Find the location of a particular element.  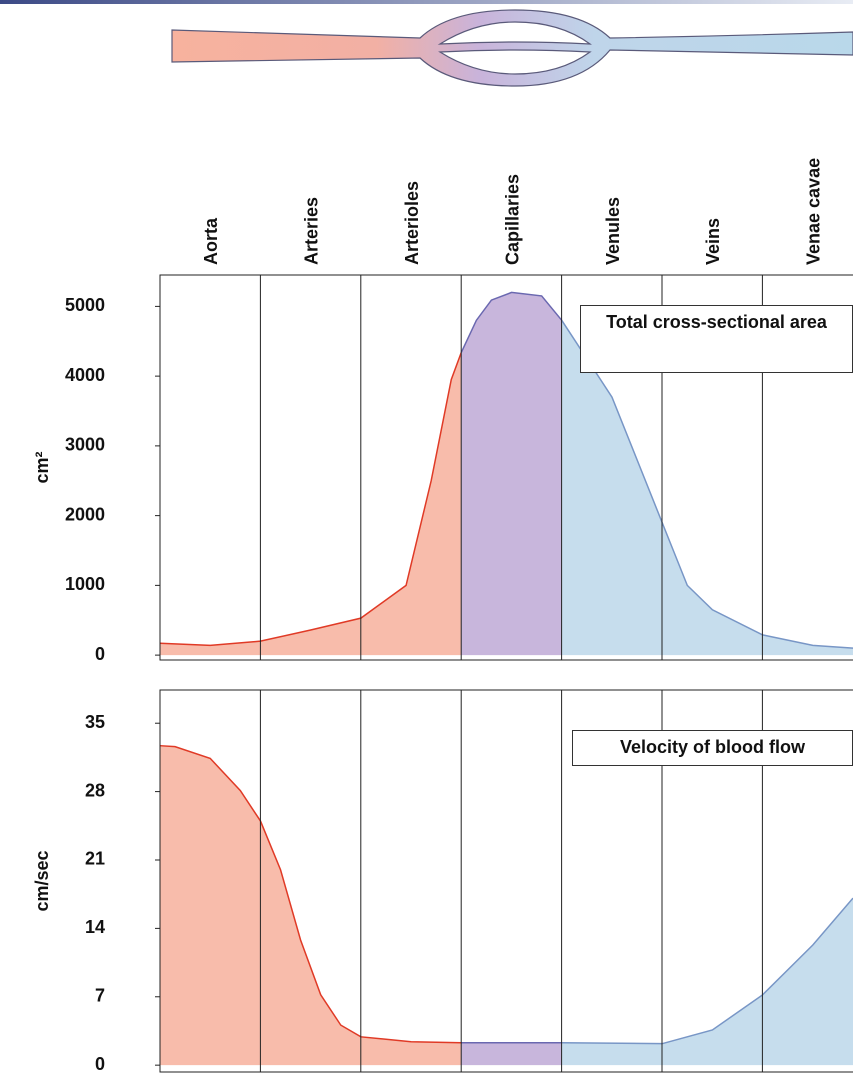

y-tick-label: 5000 is located at coordinates (85, 305).